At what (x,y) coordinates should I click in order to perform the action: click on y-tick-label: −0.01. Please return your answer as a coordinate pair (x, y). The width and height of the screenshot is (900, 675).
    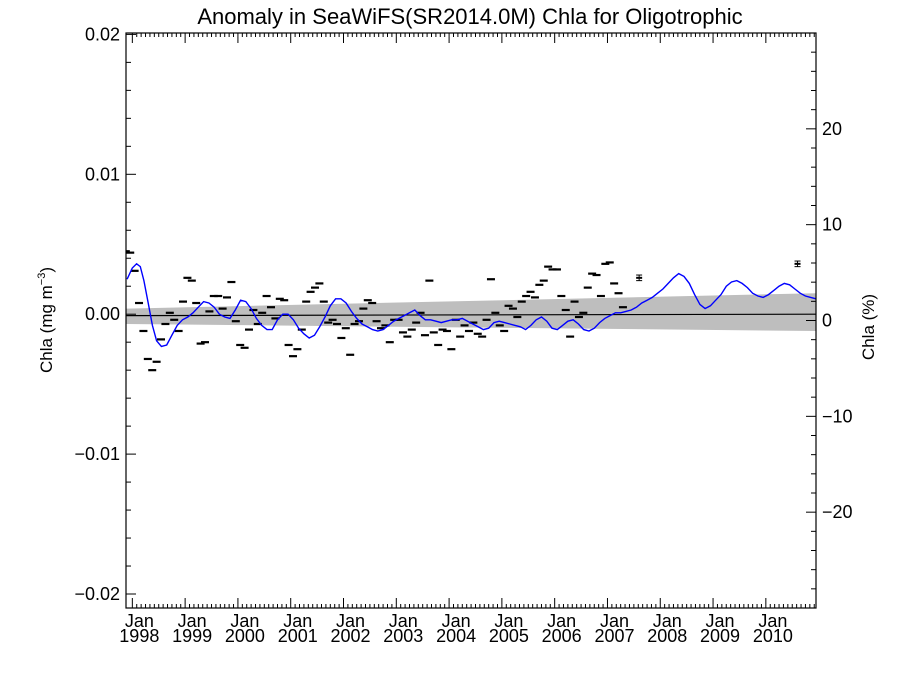
    Looking at the image, I should click on (97, 454).